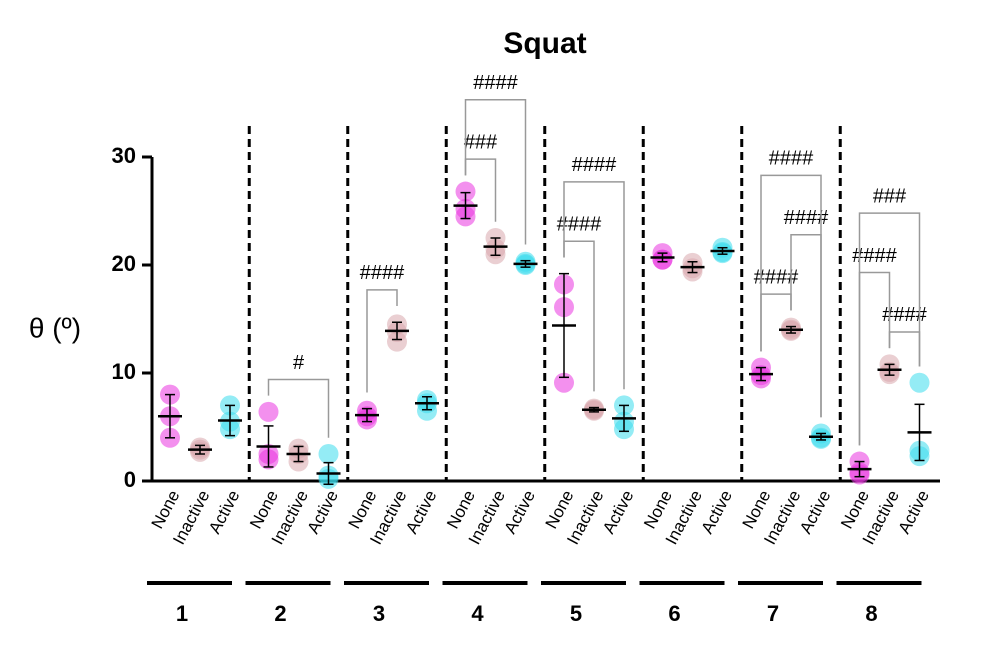 This screenshot has width=986, height=659. I want to click on y-tick-label: 10, so click(124, 371).